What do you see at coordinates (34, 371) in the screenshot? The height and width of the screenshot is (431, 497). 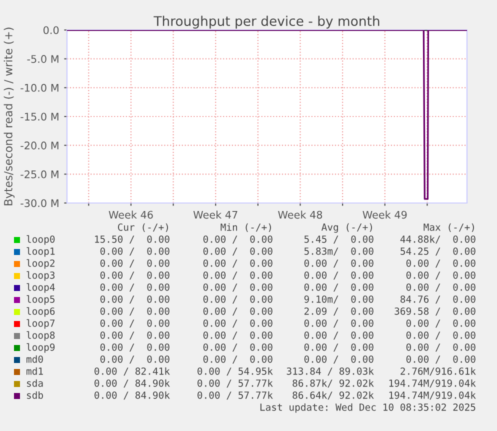 I see `legend-label: md1` at bounding box center [34, 371].